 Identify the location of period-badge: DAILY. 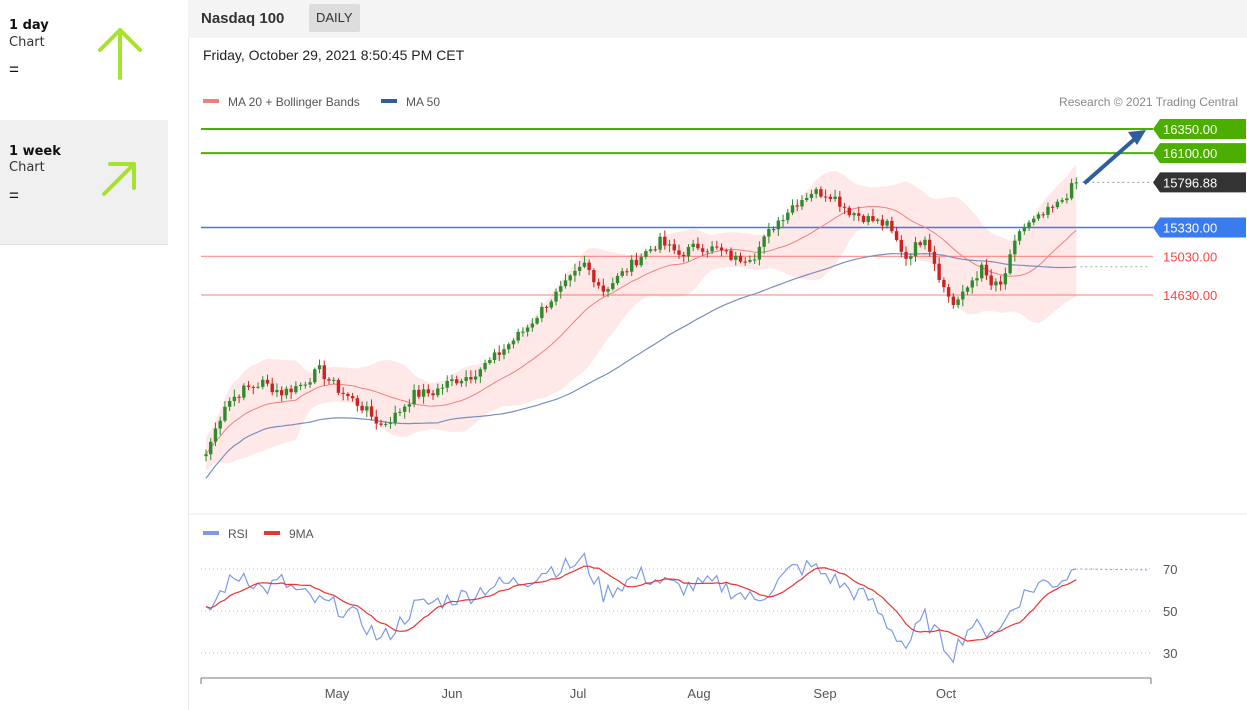
(334, 18).